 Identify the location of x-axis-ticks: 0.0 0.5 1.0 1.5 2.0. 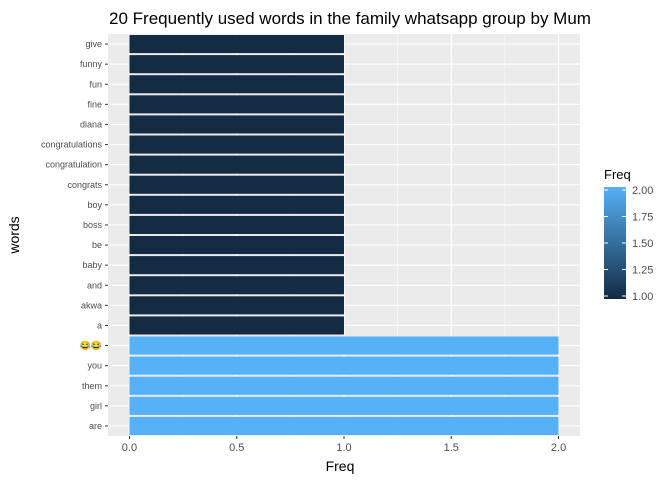
(344, 445).